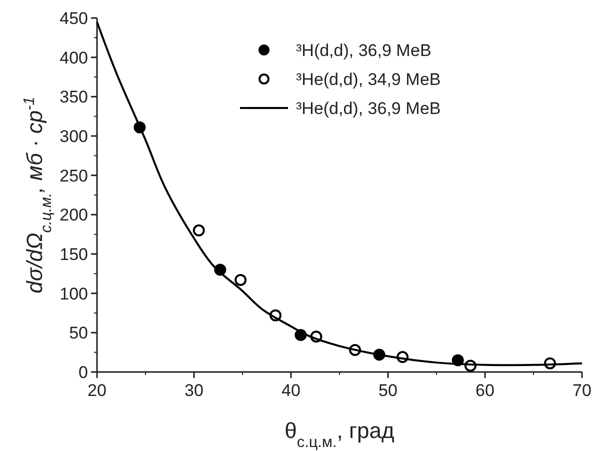 The height and width of the screenshot is (451, 595). I want to click on x-tick-label: 30, so click(194, 390).